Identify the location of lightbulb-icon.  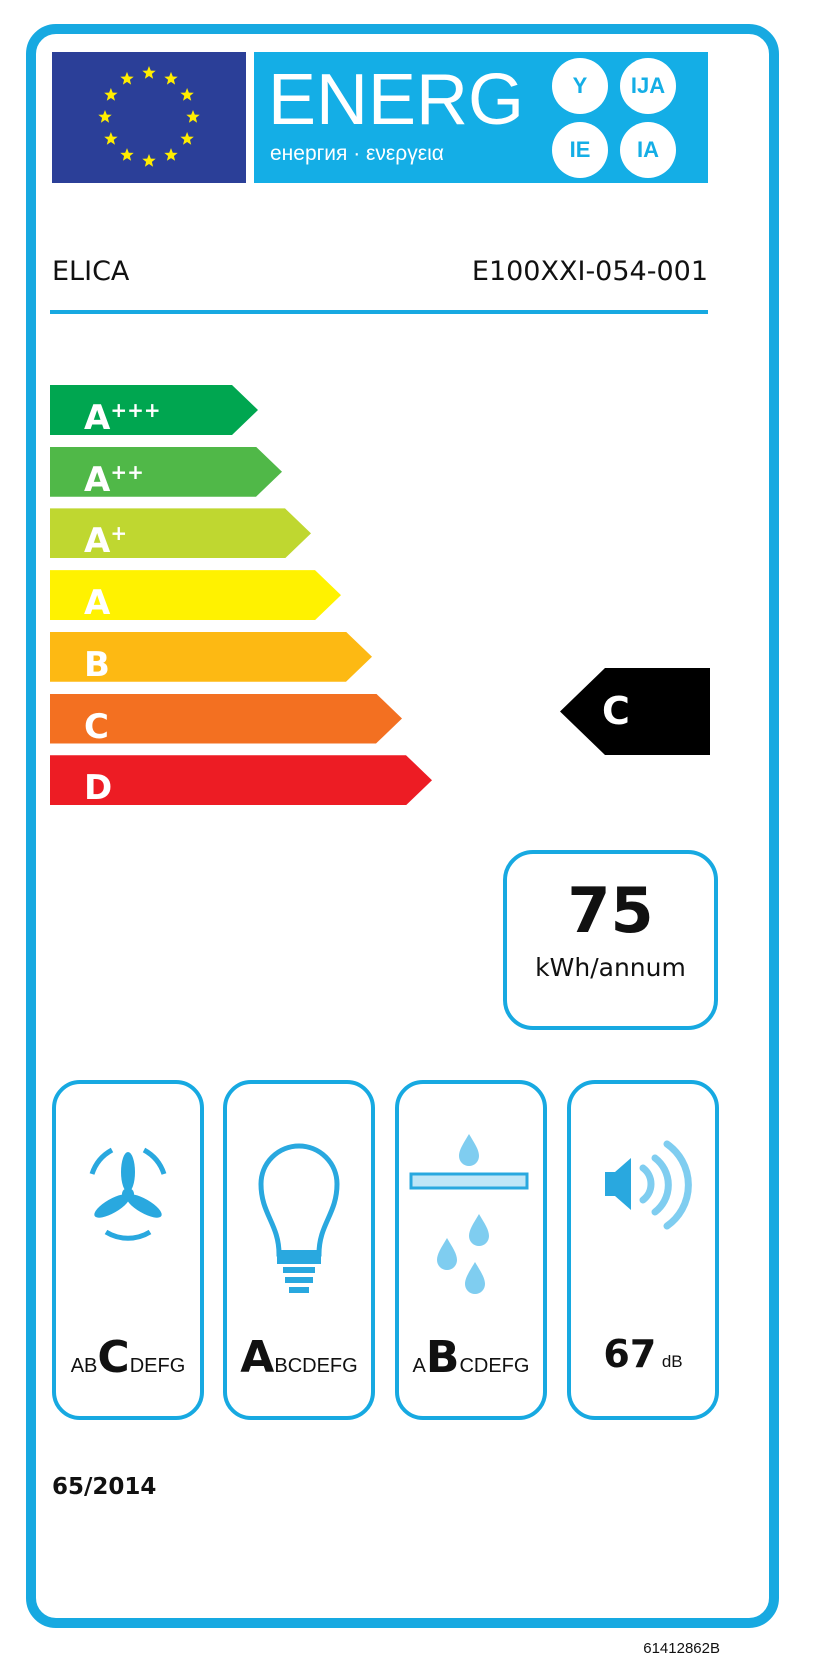
(299, 1218).